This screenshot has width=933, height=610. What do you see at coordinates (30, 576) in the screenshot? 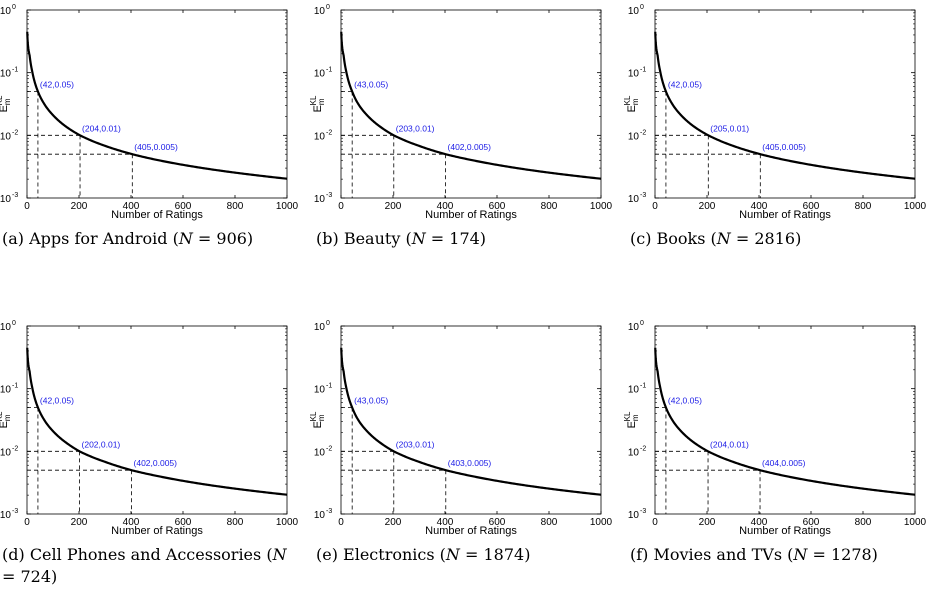
I see `caption-count: = 724)` at bounding box center [30, 576].